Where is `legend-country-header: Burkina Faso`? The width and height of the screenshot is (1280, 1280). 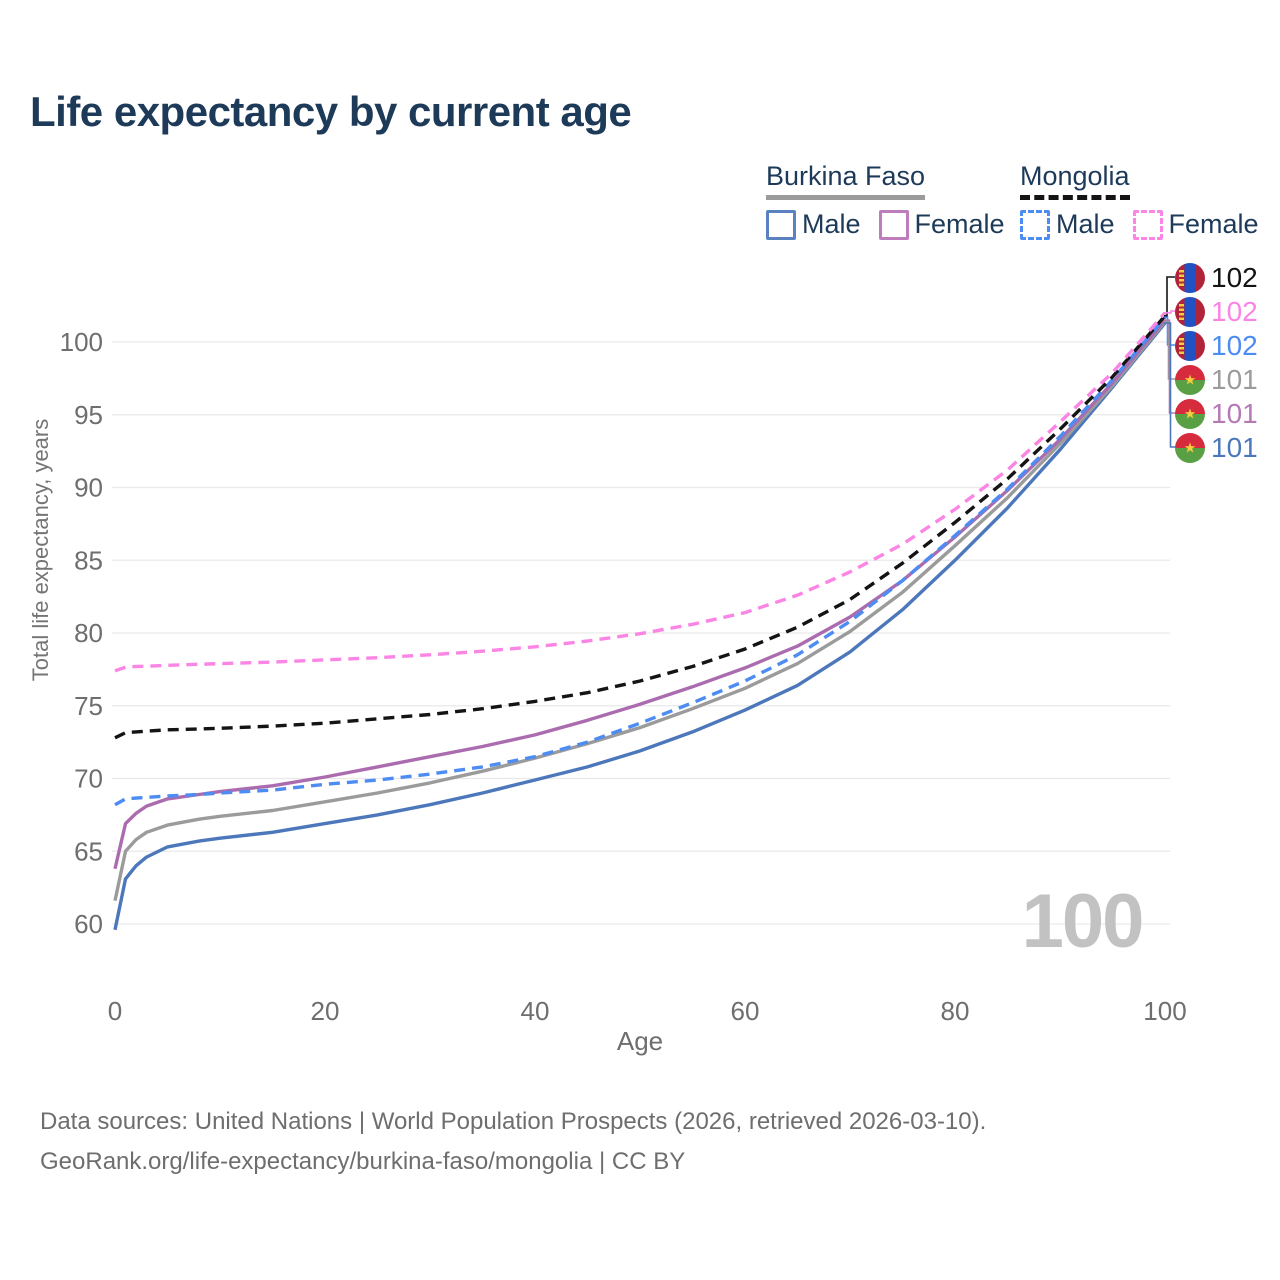
legend-country-header: Burkina Faso is located at coordinates (846, 180).